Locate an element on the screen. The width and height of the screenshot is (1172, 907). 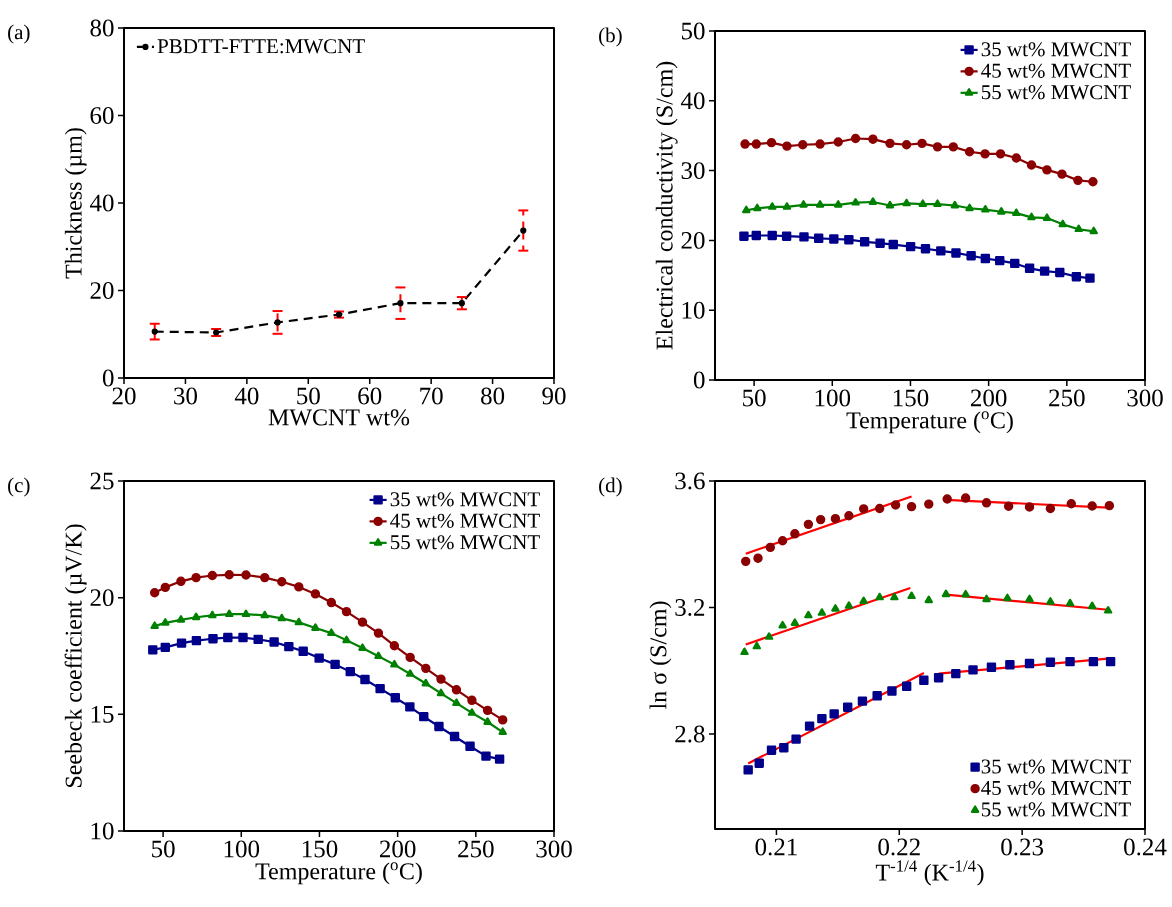
y-tick-label: 30 is located at coordinates (693, 171).